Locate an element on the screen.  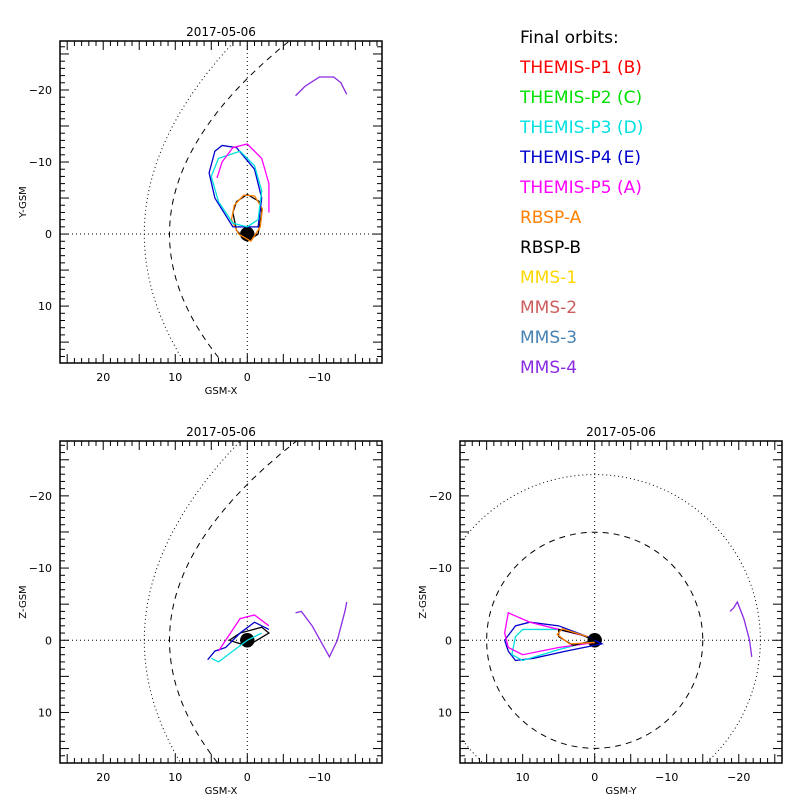
legend-item: THEMIS-P3 (D) is located at coordinates (582, 128).